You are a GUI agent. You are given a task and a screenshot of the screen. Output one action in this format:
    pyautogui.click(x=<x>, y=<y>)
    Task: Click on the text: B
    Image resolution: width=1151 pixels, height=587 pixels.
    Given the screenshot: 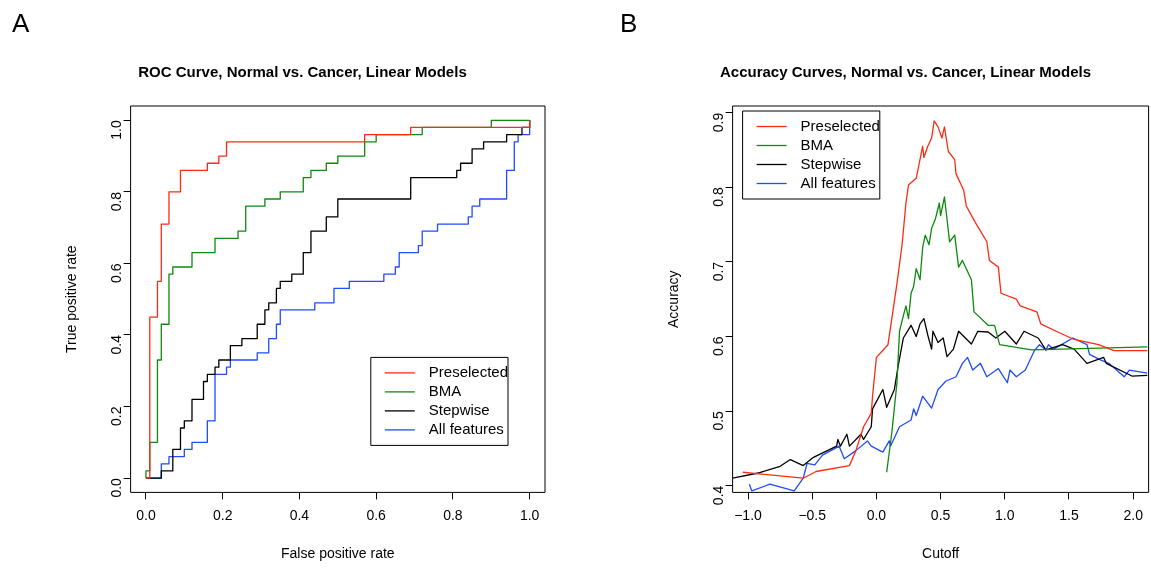 What is the action you would take?
    pyautogui.click(x=629, y=23)
    